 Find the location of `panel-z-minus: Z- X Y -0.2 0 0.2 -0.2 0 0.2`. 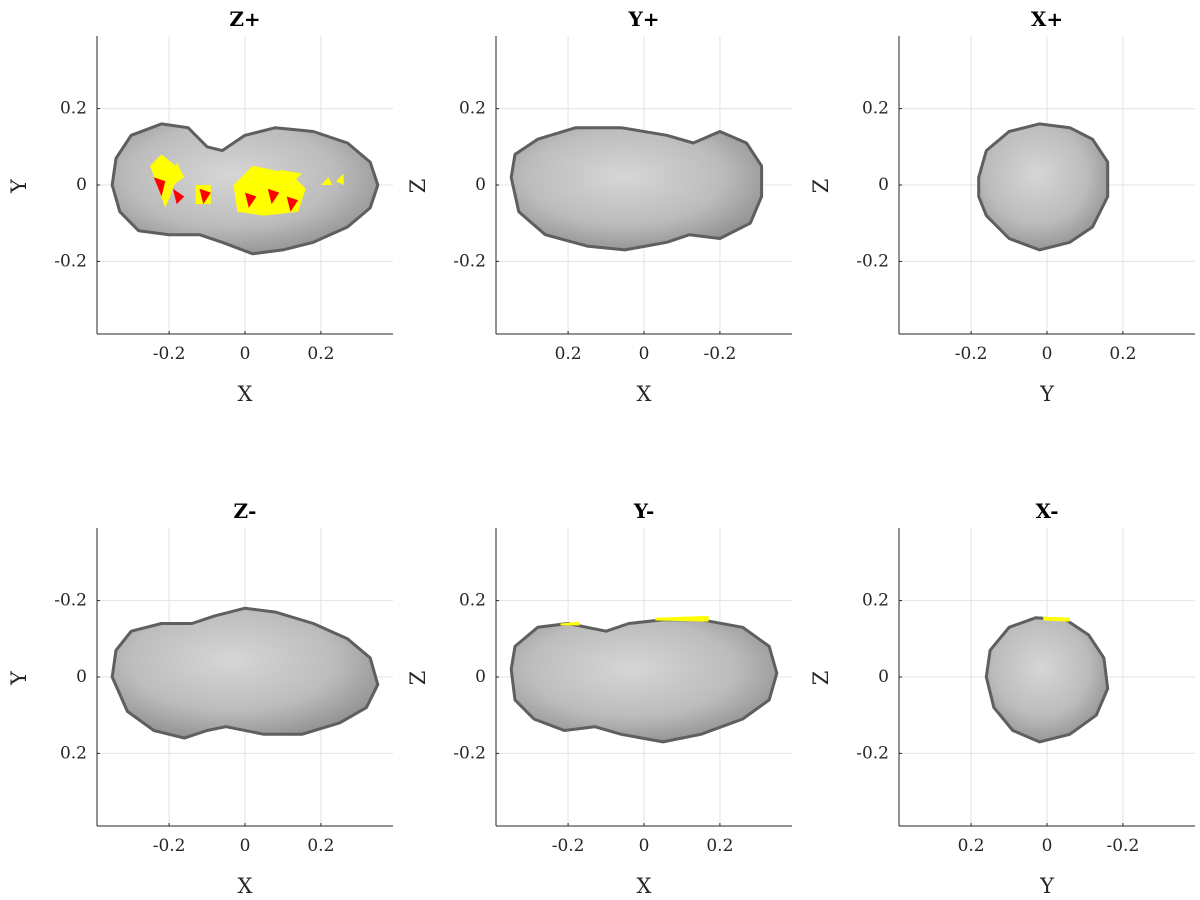

panel-z-minus: Z- X Y -0.2 0 0.2 -0.2 0 0.2 is located at coordinates (200, 698).